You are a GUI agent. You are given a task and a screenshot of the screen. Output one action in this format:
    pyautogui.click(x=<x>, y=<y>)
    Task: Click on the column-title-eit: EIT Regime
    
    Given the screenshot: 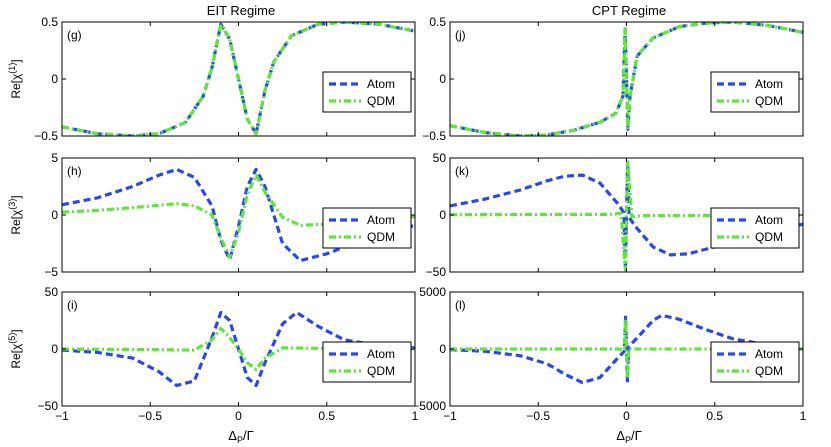 What is the action you would take?
    pyautogui.click(x=241, y=10)
    